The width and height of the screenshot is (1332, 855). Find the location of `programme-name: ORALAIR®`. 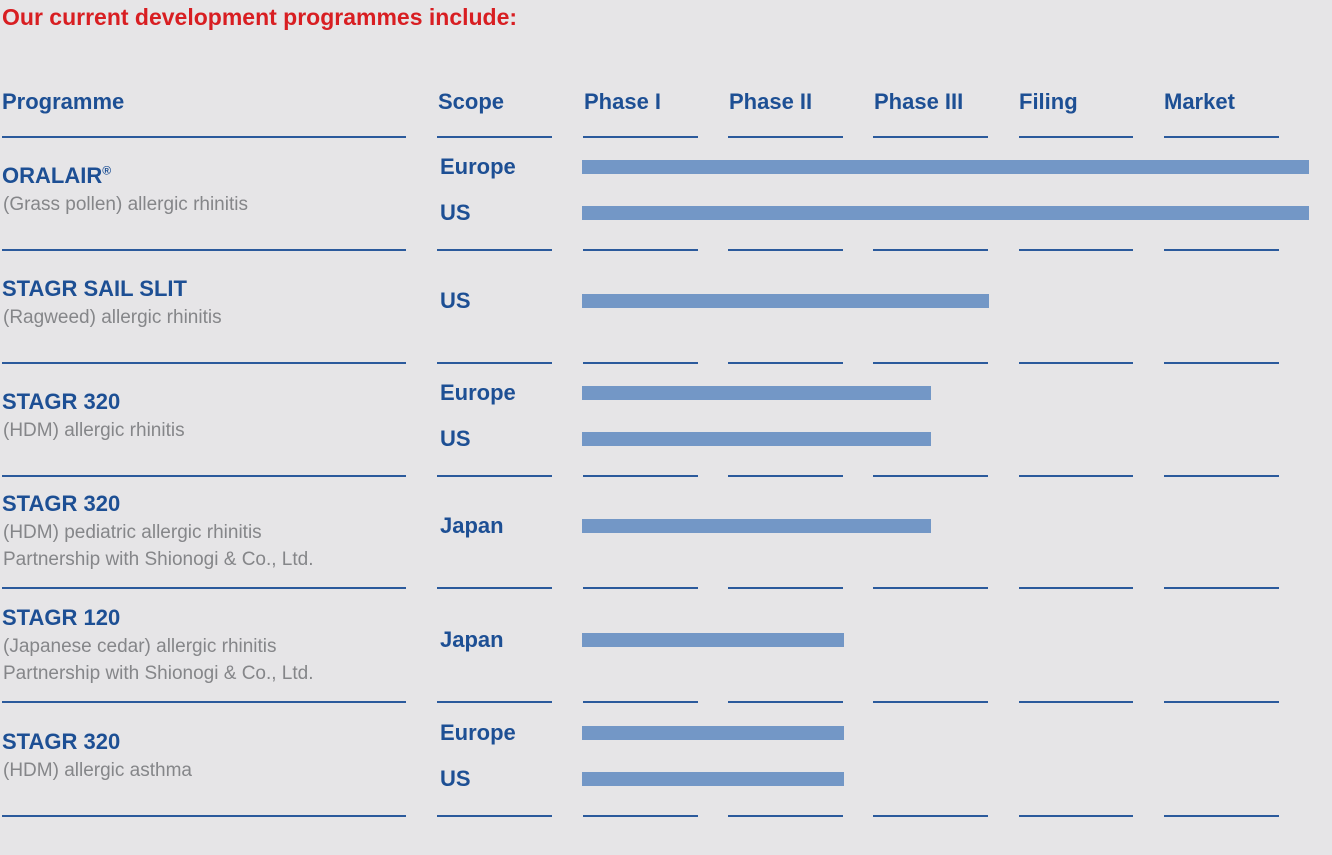

programme-name: ORALAIR® is located at coordinates (56, 176).